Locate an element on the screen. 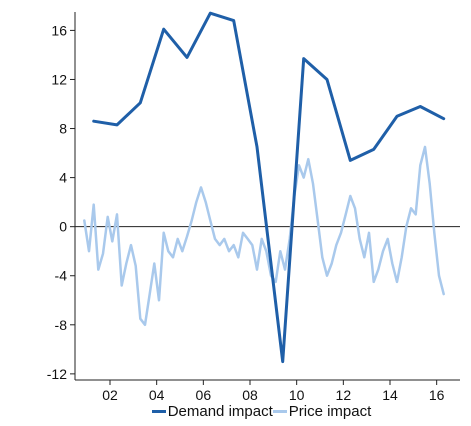  y-tick-label: 0 is located at coordinates (63, 227).